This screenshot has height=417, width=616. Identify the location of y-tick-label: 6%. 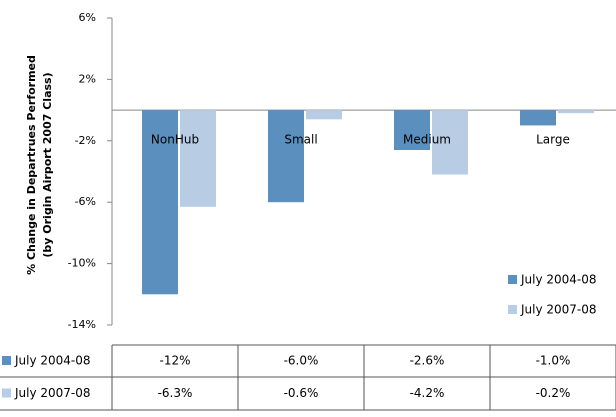
(87, 17).